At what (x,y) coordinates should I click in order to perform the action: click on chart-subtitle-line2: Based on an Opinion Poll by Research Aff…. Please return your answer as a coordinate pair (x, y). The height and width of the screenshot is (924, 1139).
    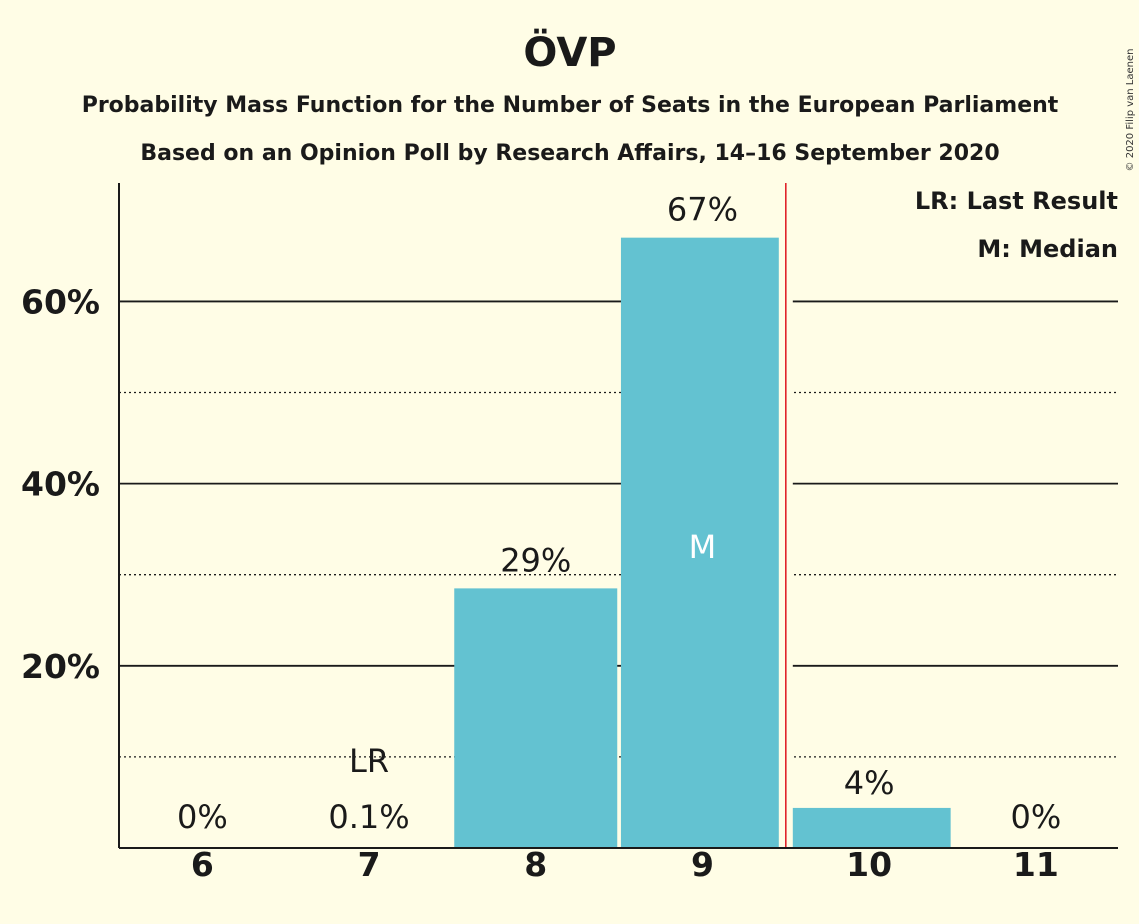
    Looking at the image, I should click on (569, 153).